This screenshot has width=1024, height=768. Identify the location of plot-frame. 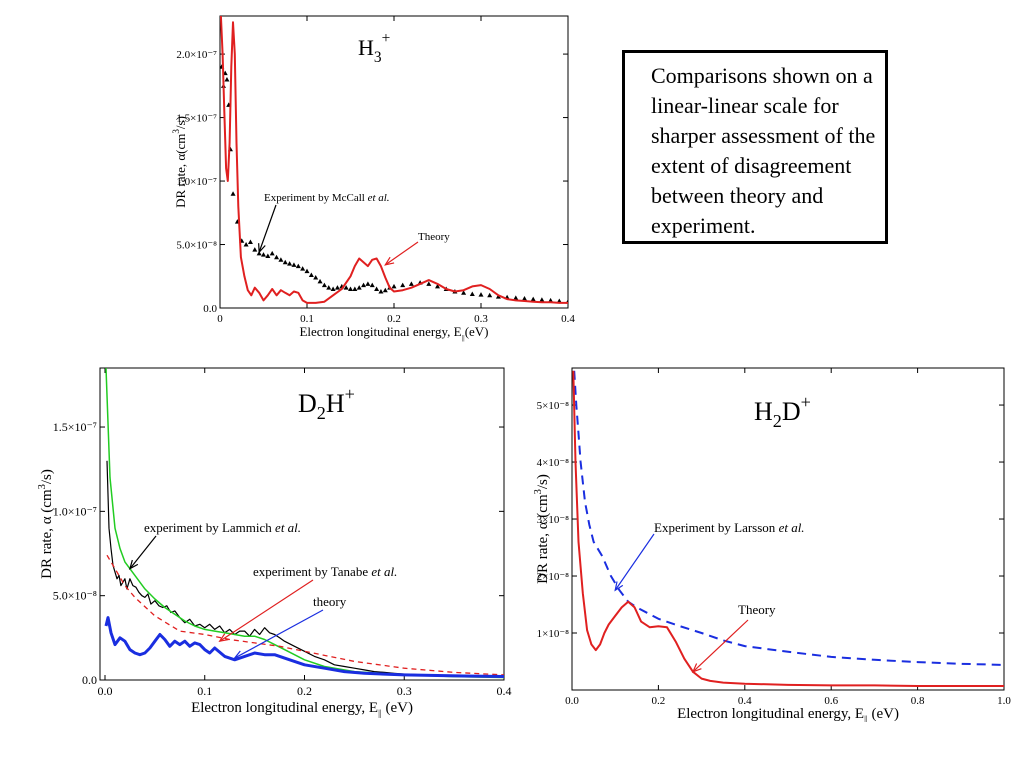
(394, 162).